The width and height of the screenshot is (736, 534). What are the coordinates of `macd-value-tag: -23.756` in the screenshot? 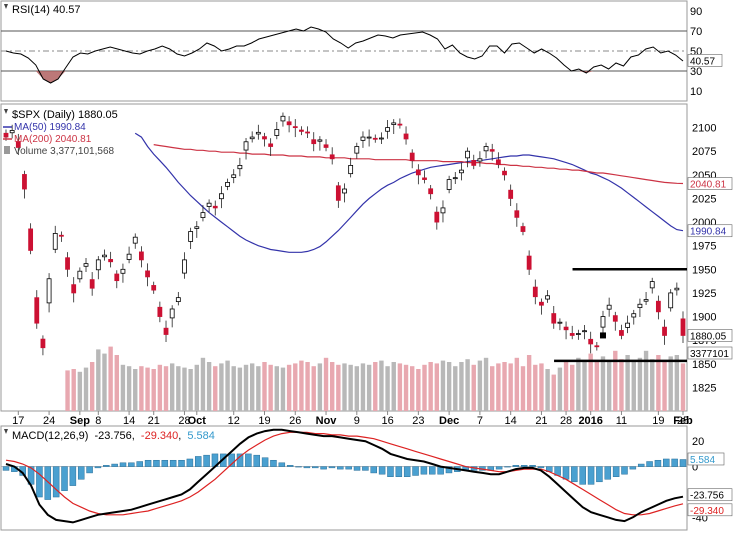 It's located at (710, 495).